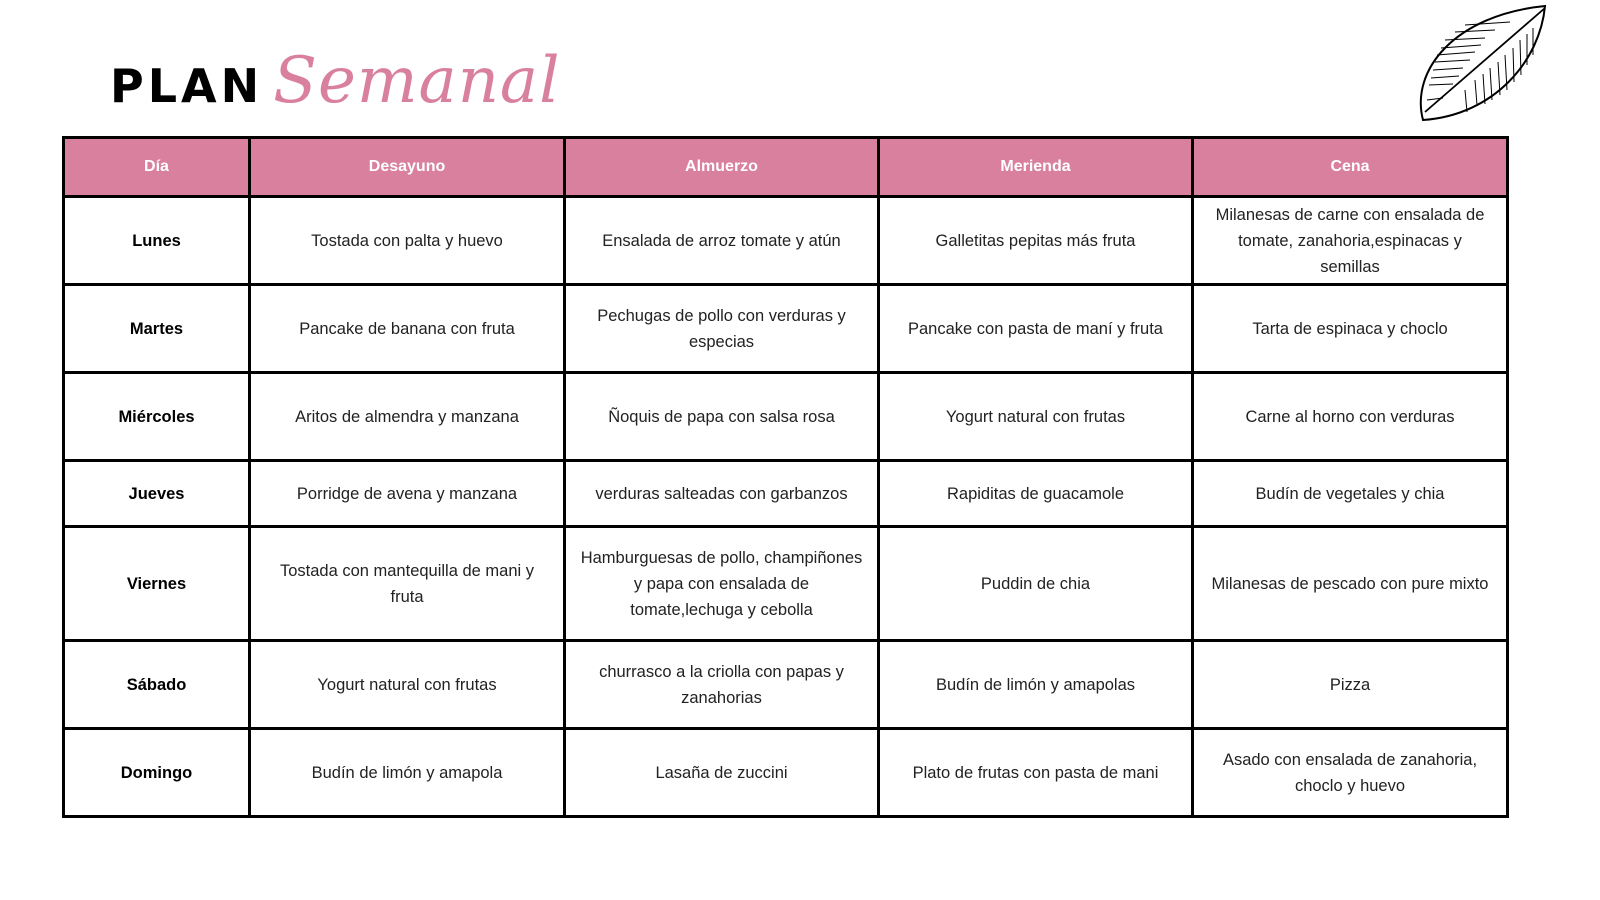 Image resolution: width=1600 pixels, height=900 pixels. What do you see at coordinates (156, 772) in the screenshot?
I see `cell-day: Domingo` at bounding box center [156, 772].